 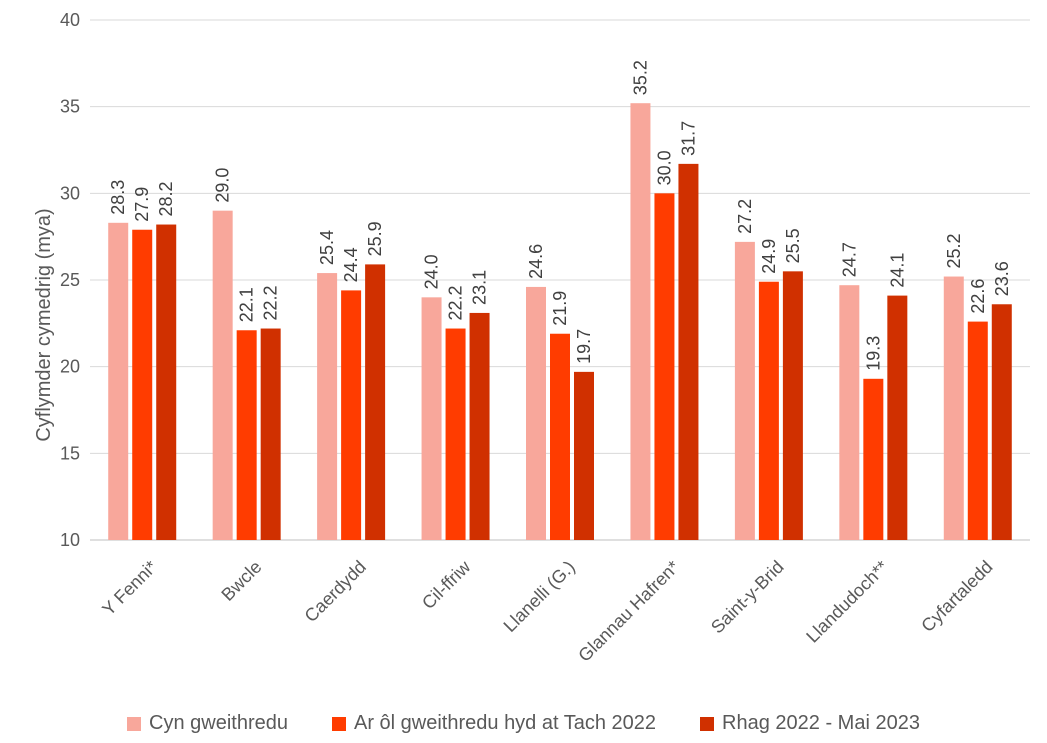 What do you see at coordinates (446, 584) in the screenshot?
I see `category-label: Cil-ffriw` at bounding box center [446, 584].